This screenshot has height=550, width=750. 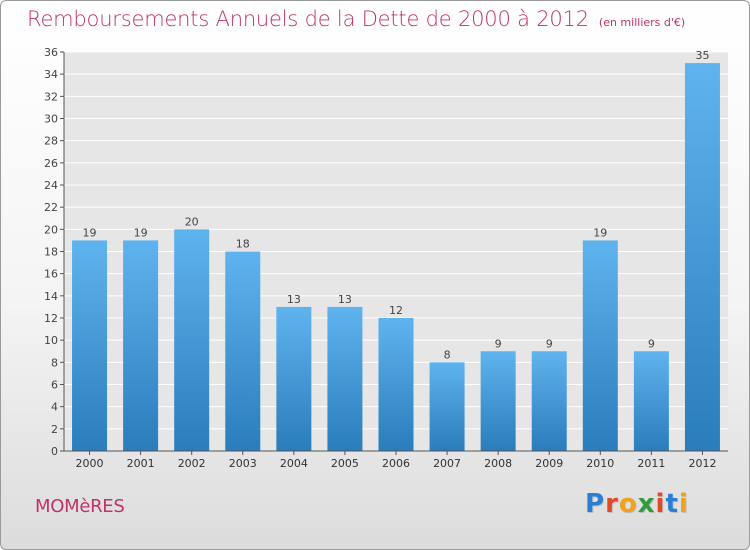 I want to click on logo-letter: t, so click(x=672, y=504).